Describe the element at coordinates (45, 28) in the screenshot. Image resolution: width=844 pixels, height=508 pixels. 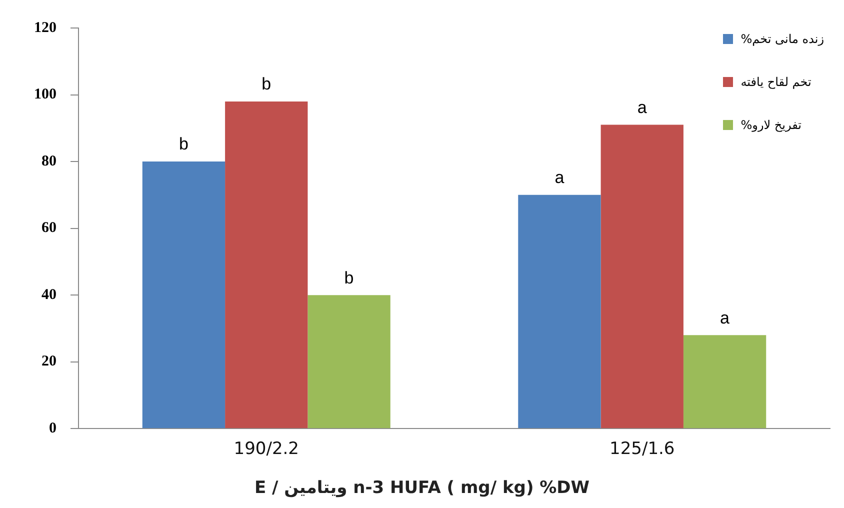
I see `y-tick-label: 120` at that location.